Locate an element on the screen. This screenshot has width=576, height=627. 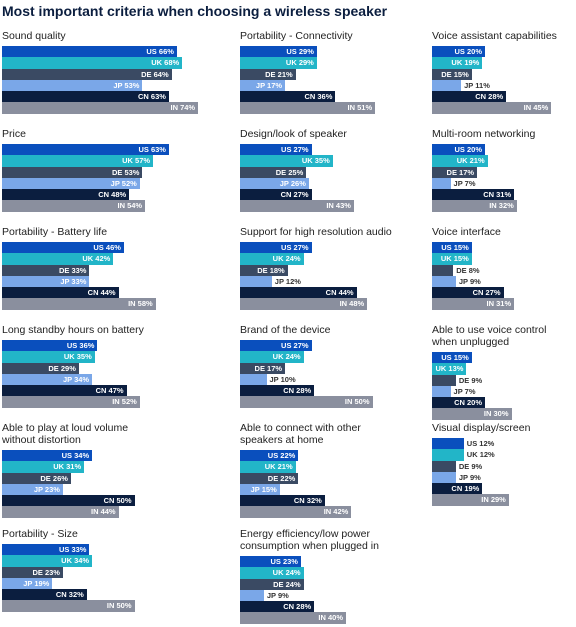
value-label: CN 19% is located at coordinates (465, 489).